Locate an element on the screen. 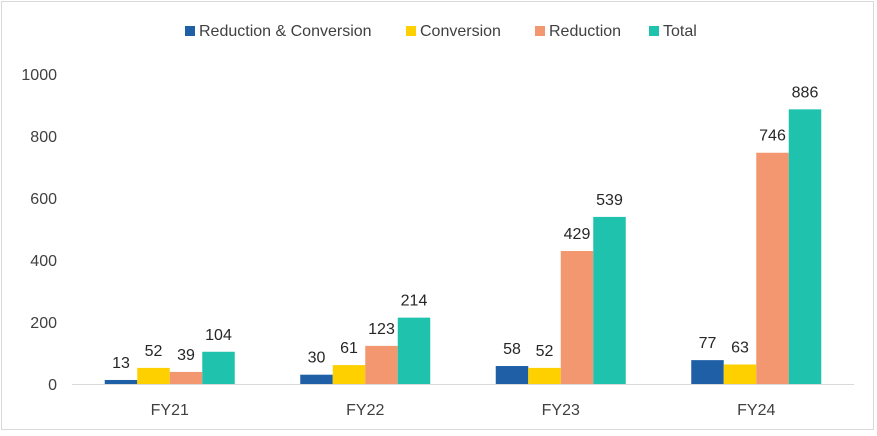 The height and width of the screenshot is (436, 877). y-tick-label-2: 400 is located at coordinates (43, 261).